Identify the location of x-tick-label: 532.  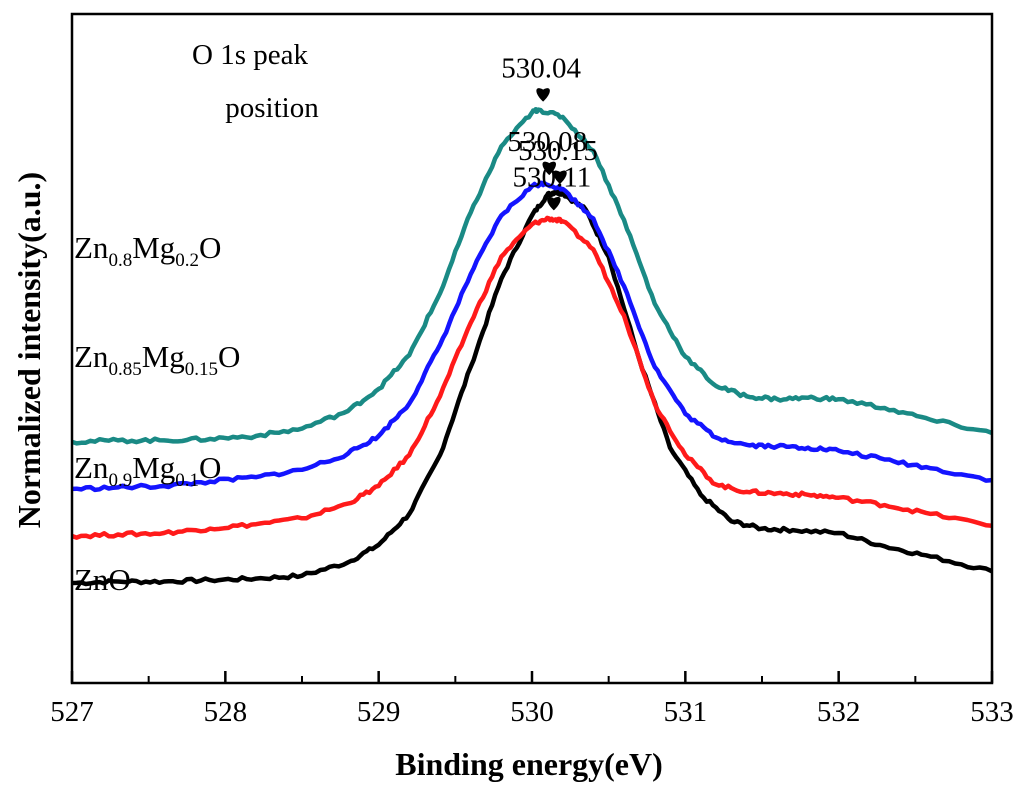
(839, 712).